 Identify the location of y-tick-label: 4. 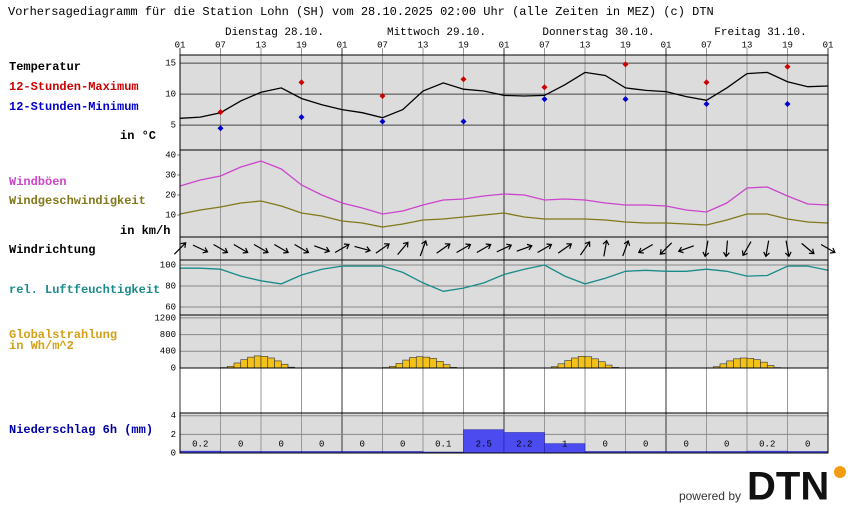
(173, 416).